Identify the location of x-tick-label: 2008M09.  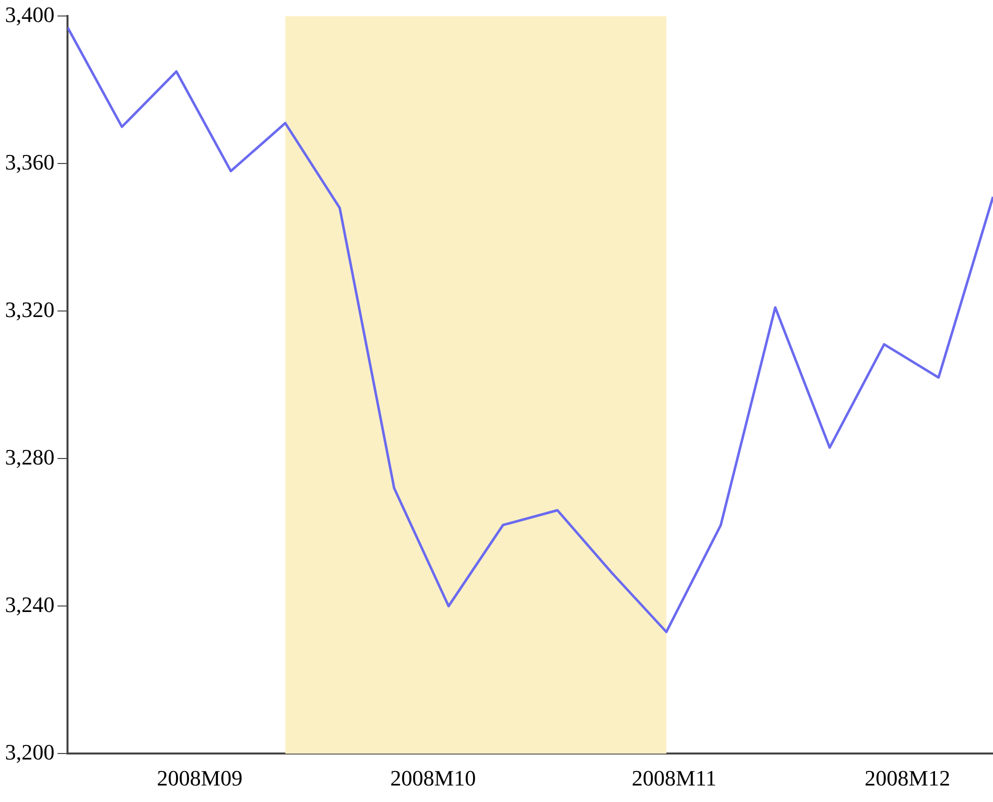
(199, 778).